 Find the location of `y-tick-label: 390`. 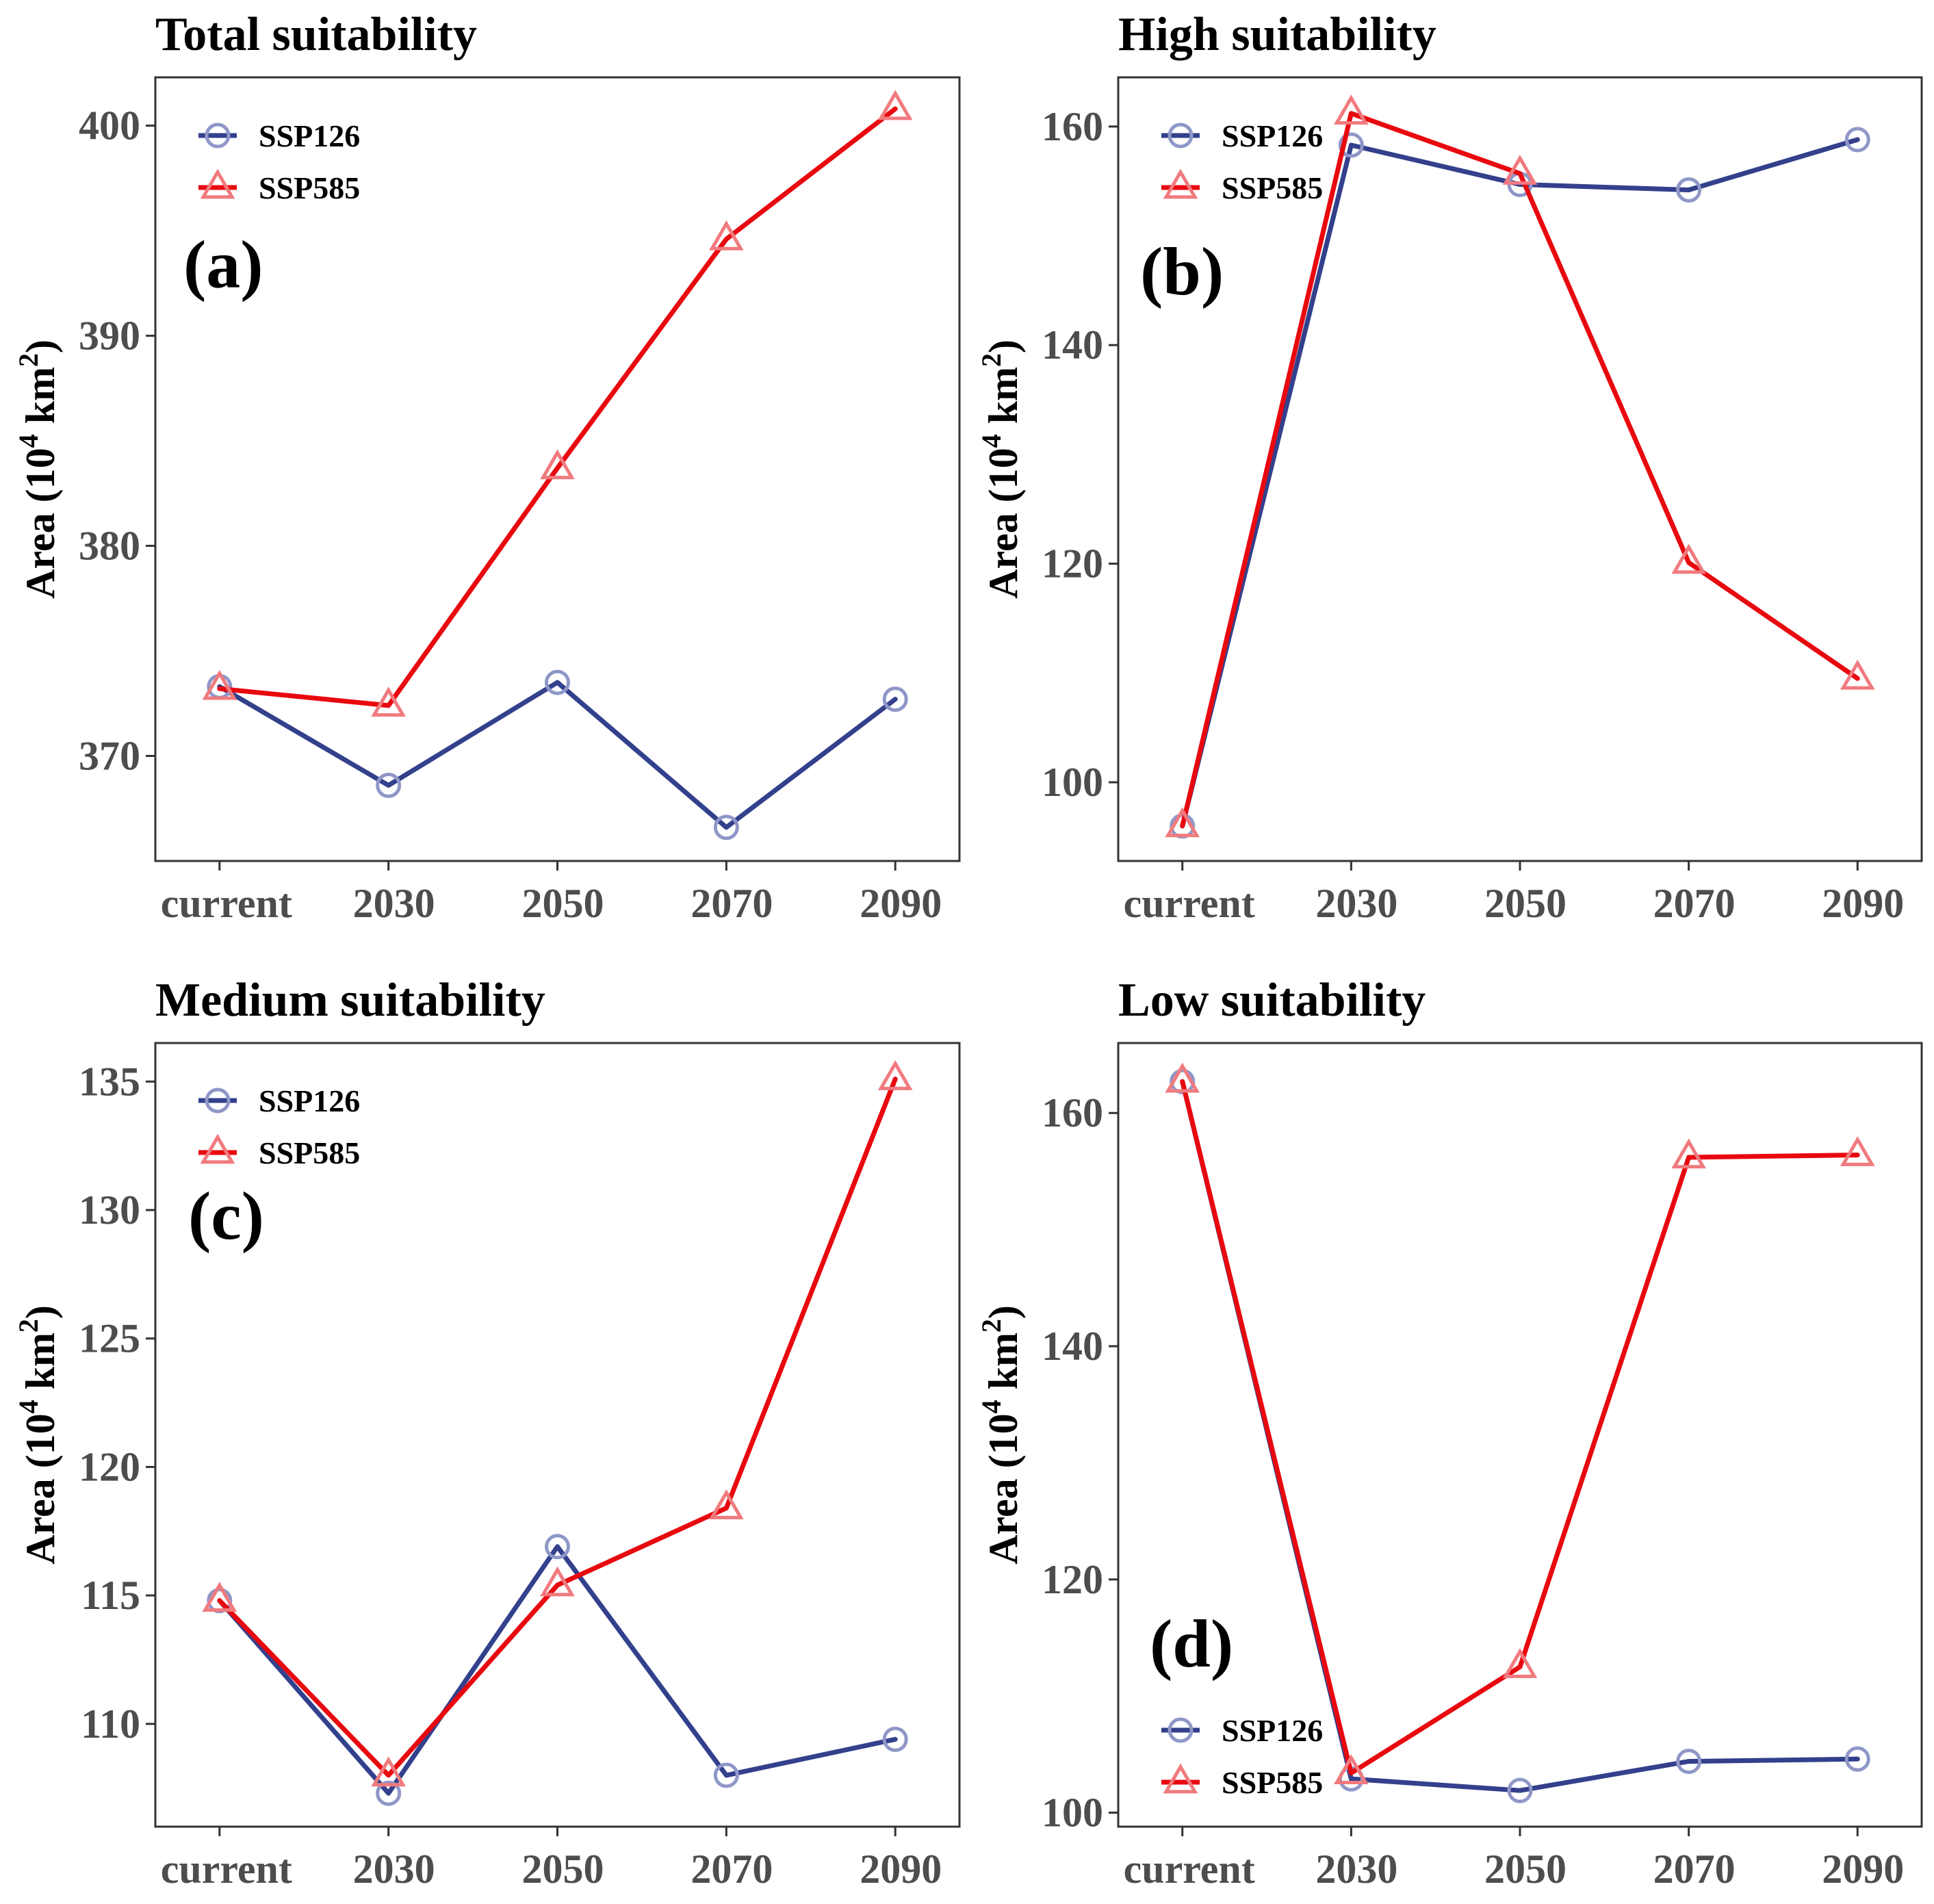

y-tick-label: 390 is located at coordinates (109, 336).